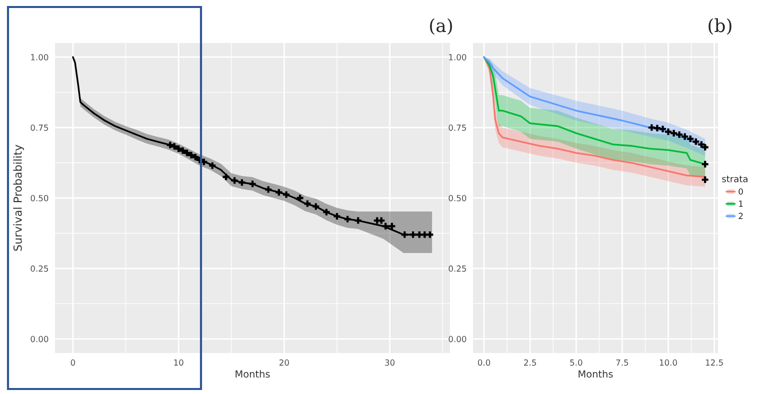 This screenshot has height=394, width=759. I want to click on text: (a), so click(441, 26).